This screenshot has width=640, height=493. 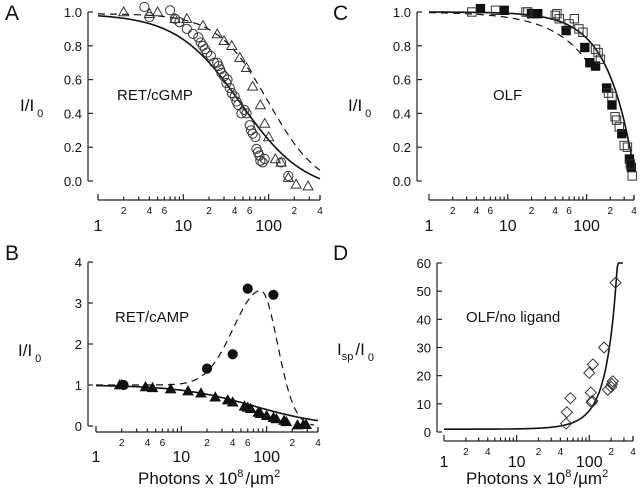 I want to click on x-axis-c: 2 4 6 2 4 6 2 41 10 100, so click(x=531, y=214).